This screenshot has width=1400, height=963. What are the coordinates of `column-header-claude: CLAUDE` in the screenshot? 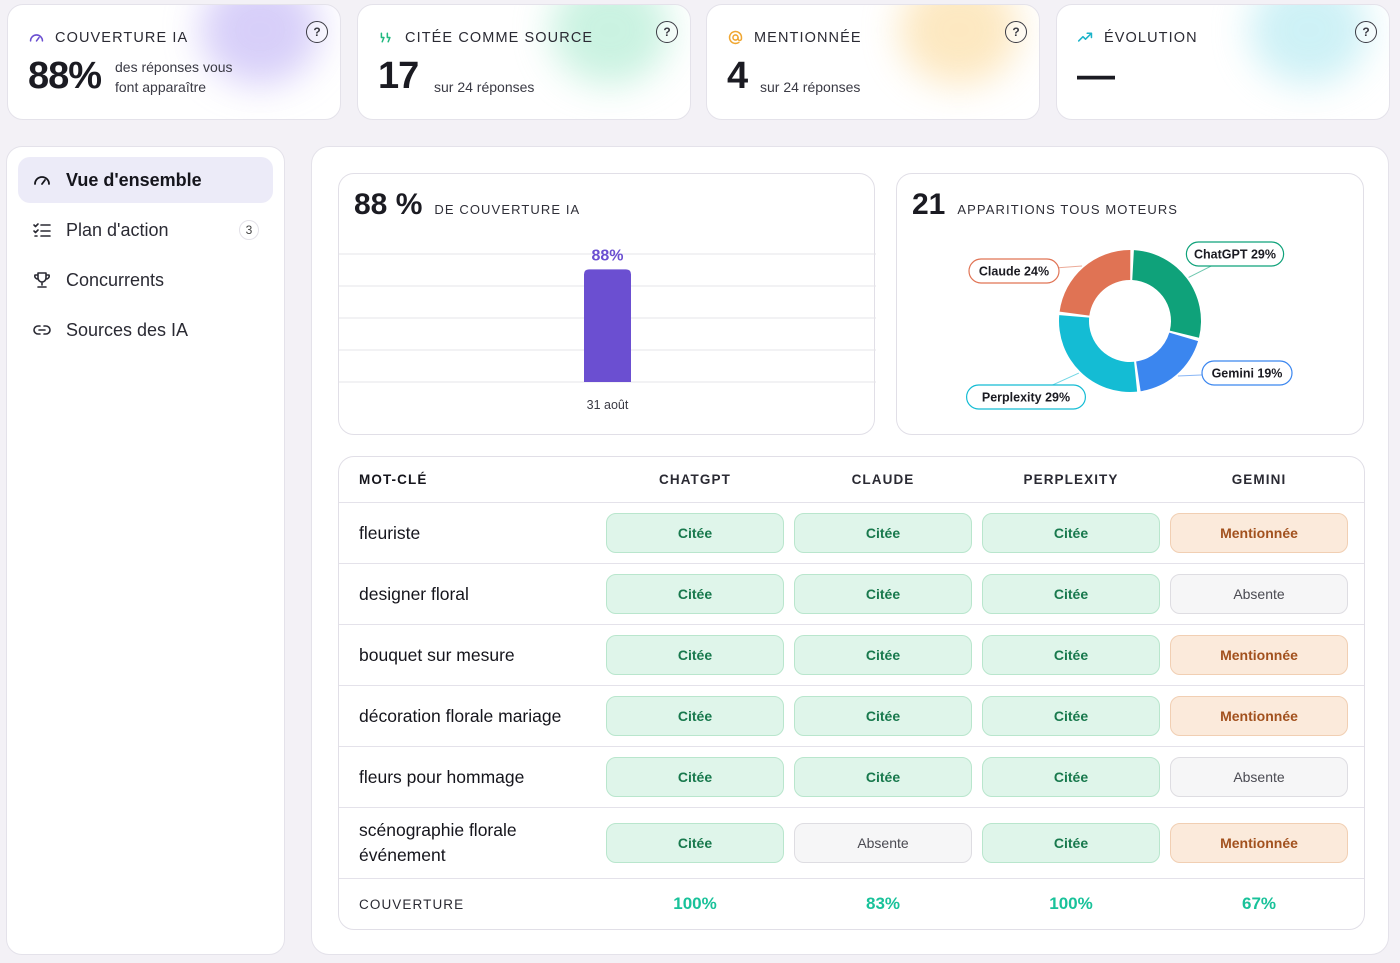 It's located at (883, 479).